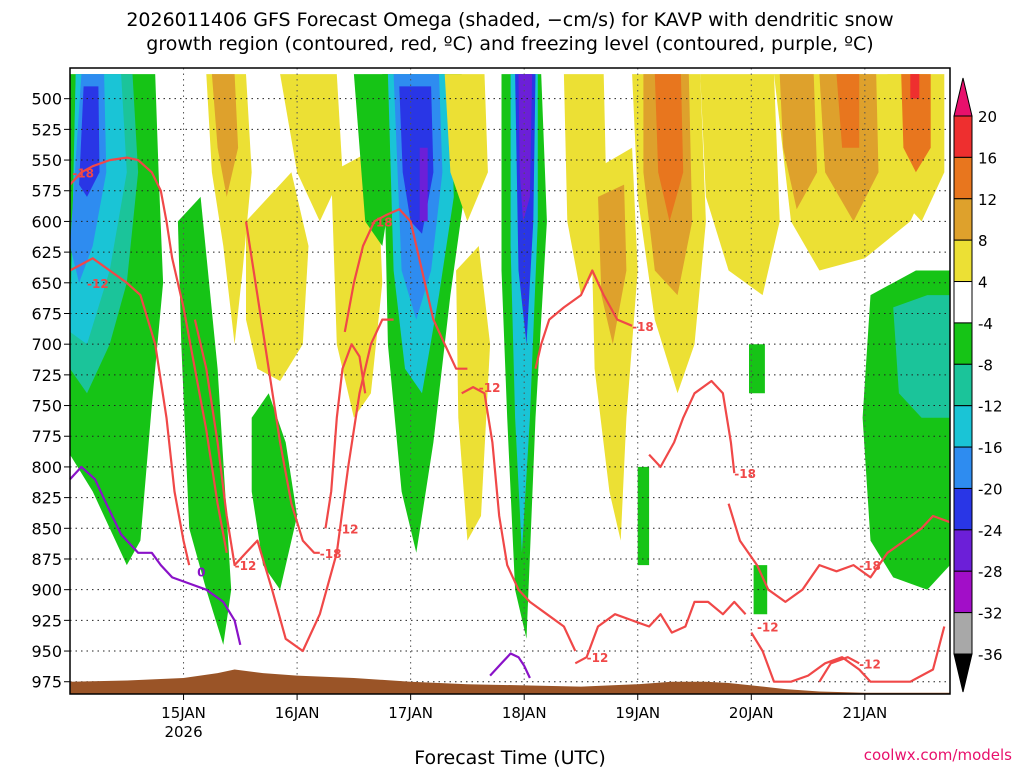 This screenshot has height=768, width=1024. Describe the element at coordinates (983, 283) in the screenshot. I see `colorbar-label: 4` at that location.